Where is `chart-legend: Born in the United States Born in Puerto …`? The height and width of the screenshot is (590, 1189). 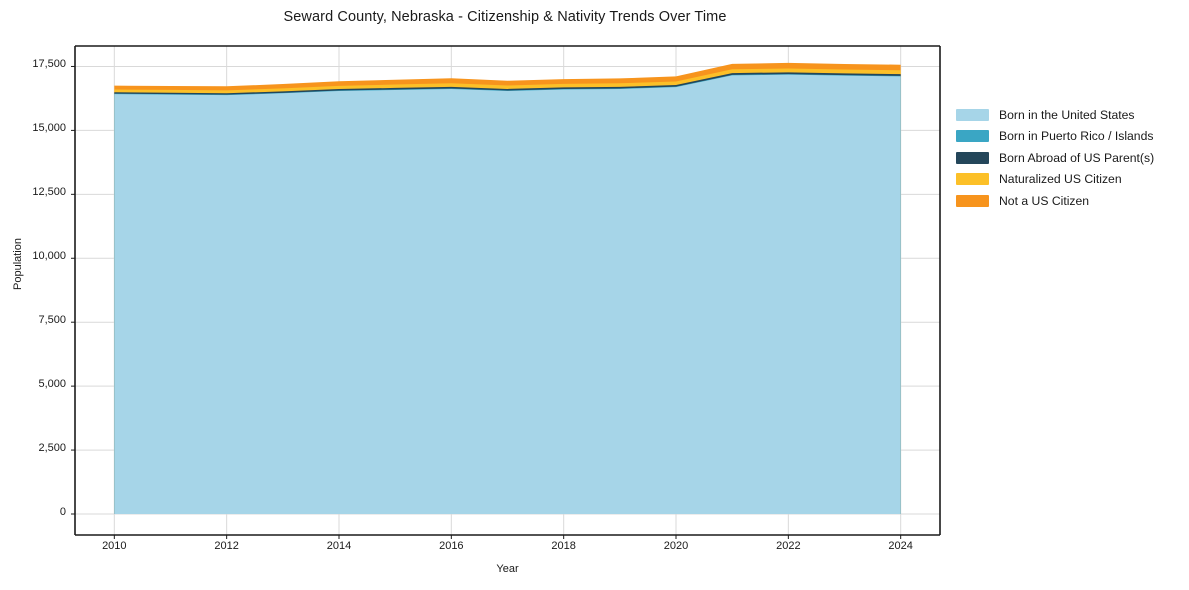 chart-legend: Born in the United States Born in Puerto … is located at coordinates (1055, 158).